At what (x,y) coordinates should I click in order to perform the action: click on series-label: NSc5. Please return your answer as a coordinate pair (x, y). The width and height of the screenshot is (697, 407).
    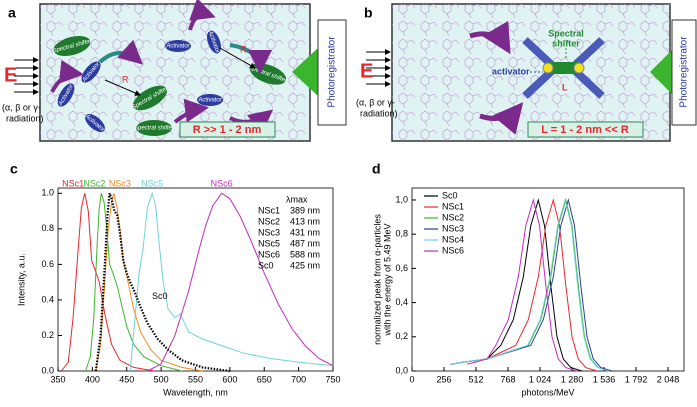
    Looking at the image, I should click on (152, 183).